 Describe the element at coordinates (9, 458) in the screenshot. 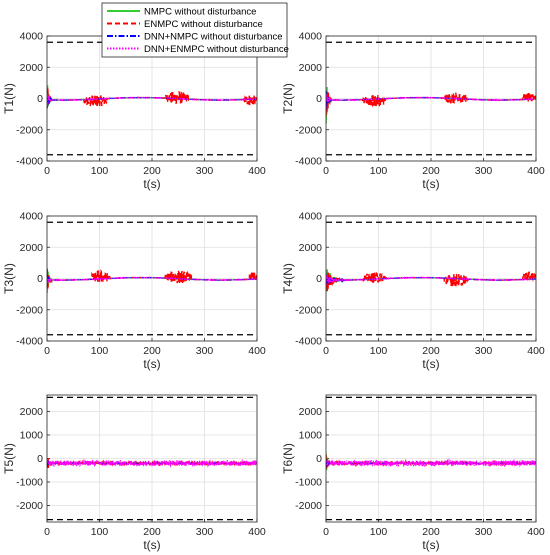

I see `y-axis-label: T5(N)` at that location.